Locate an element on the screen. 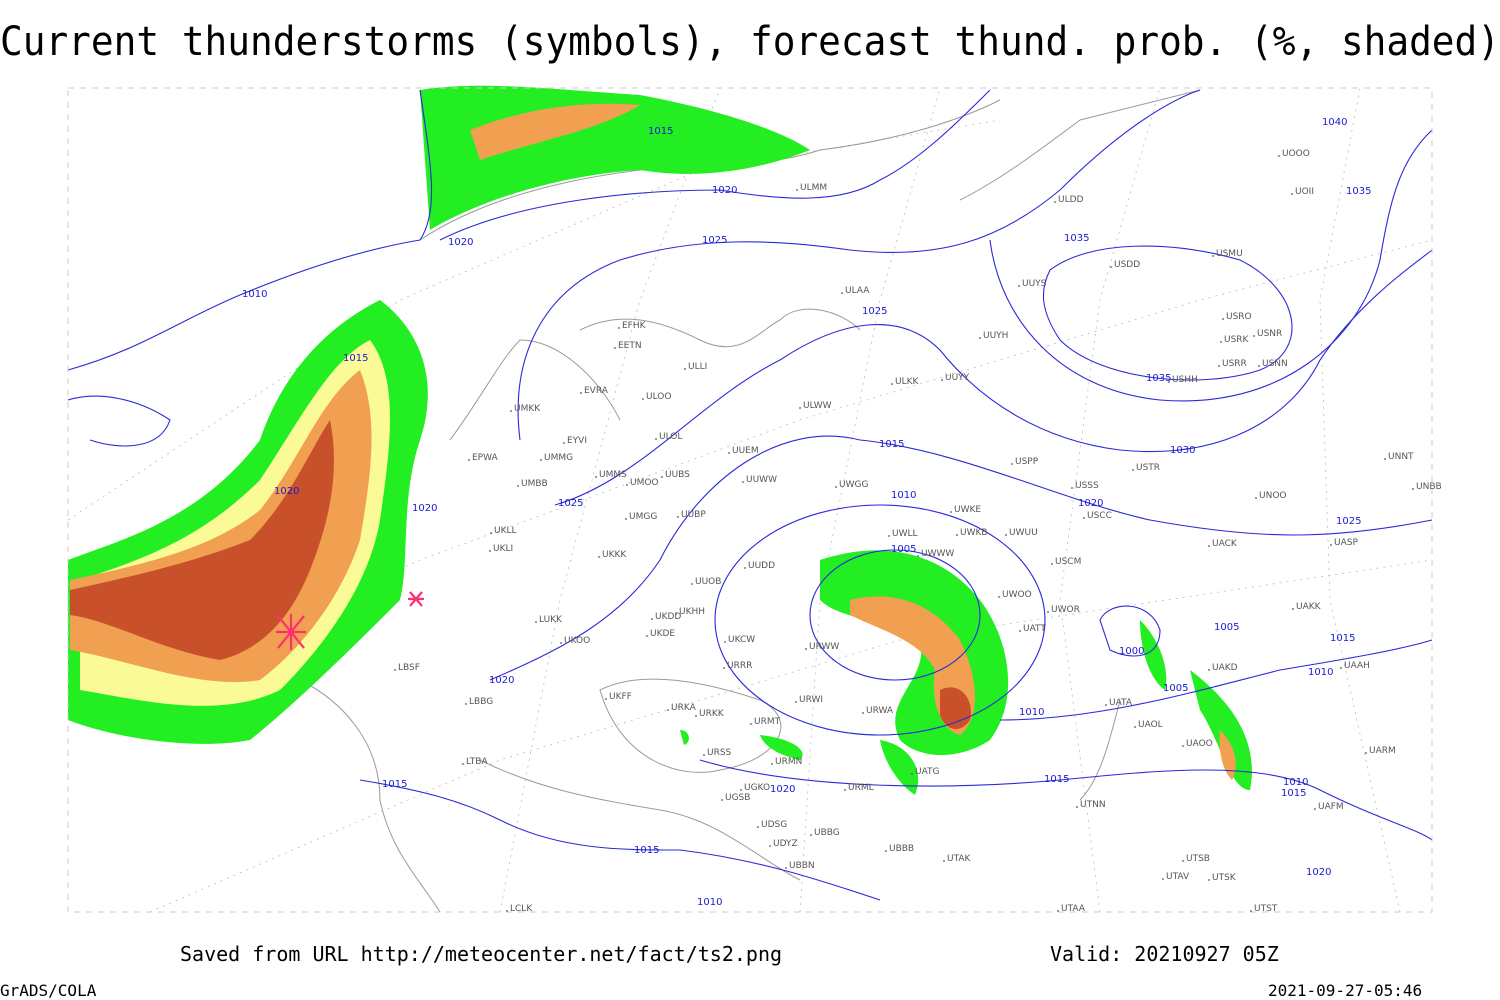 This screenshot has height=1000, width=1500. station-label: UNNT is located at coordinates (1401, 457).